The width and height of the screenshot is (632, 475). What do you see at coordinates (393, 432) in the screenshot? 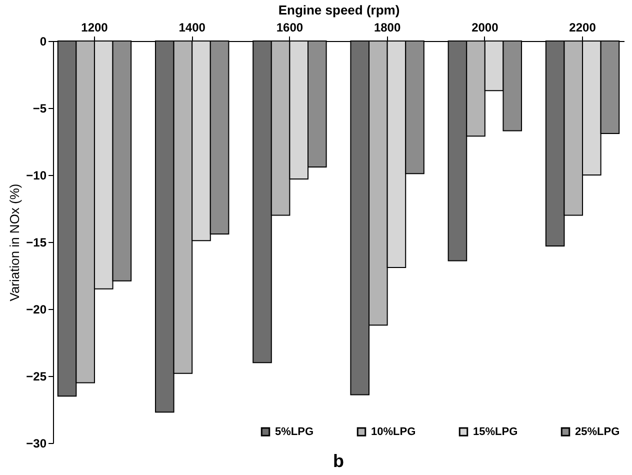
I see `legend-label: 10%LPG` at bounding box center [393, 432].